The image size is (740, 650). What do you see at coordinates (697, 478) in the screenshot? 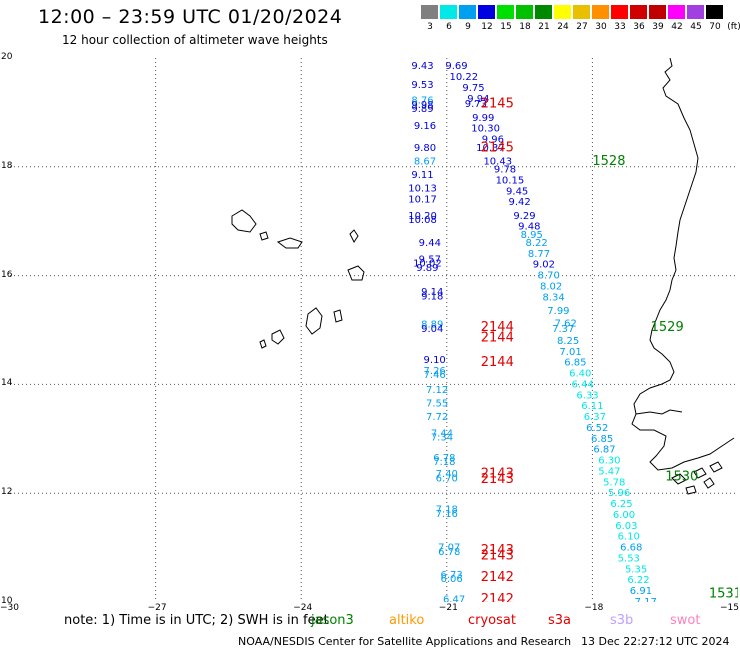
I see `bissagos-islands` at bounding box center [697, 478].